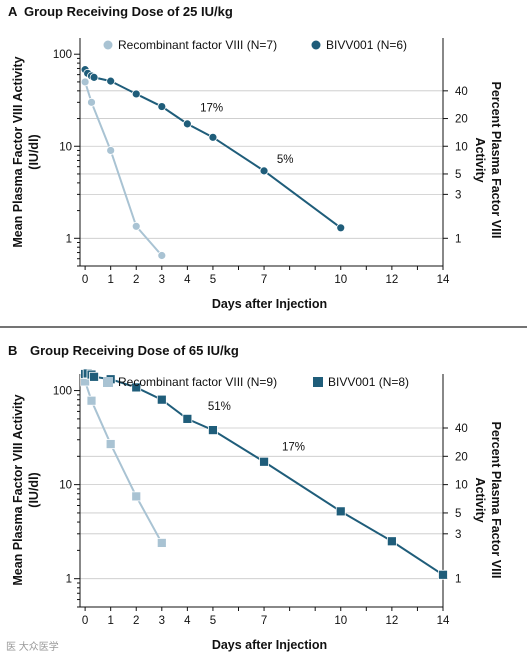  I want to click on panel-b-series-0-line, so click(123, 462).